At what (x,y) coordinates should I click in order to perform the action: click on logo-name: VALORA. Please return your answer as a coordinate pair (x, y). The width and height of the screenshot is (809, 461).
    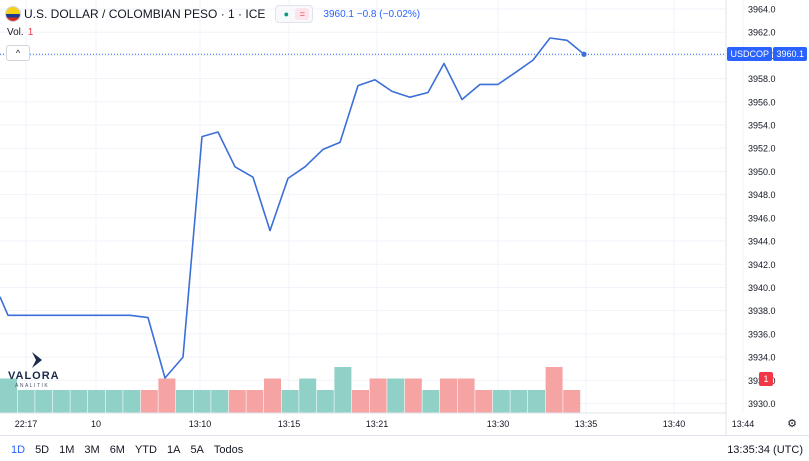
    Looking at the image, I should click on (34, 376).